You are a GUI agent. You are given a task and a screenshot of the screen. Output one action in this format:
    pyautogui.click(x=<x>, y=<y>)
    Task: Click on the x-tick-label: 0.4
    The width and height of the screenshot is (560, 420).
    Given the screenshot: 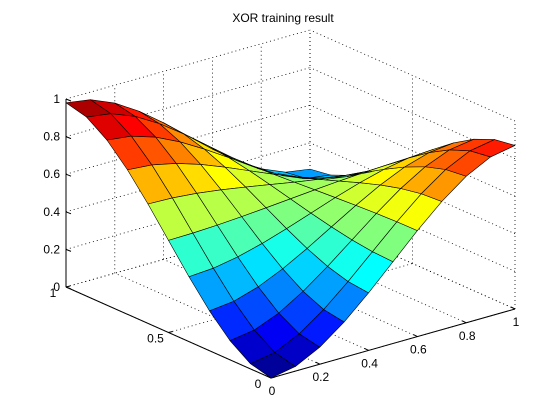 What is the action you would take?
    pyautogui.click(x=369, y=363)
    